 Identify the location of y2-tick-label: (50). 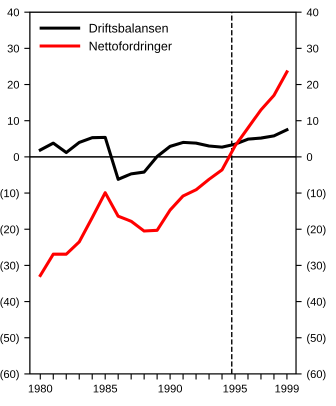
(316, 339).